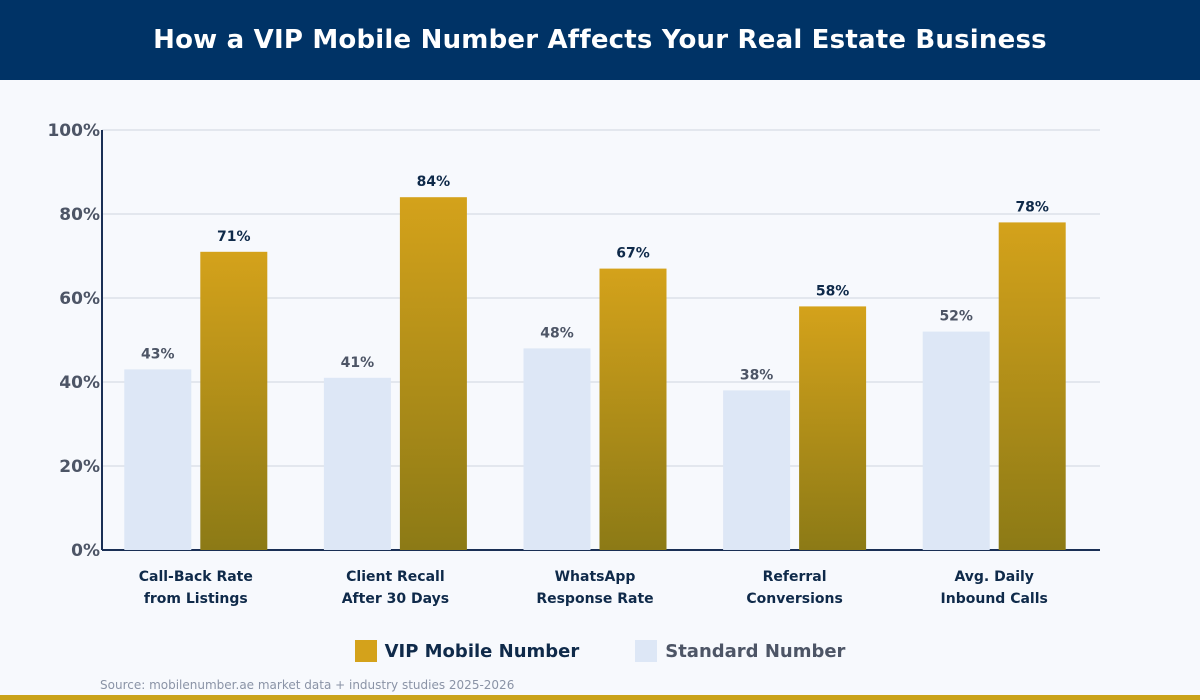  Describe the element at coordinates (1032, 207) in the screenshot. I see `data-label-vip: 78%` at that location.